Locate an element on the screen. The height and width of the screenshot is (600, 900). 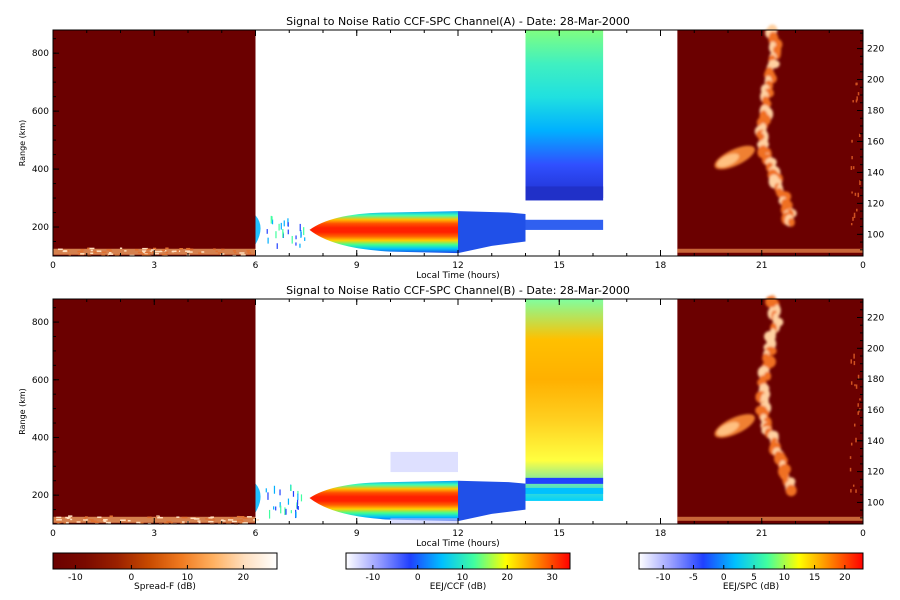
x-tick-label: 12 is located at coordinates (457, 534).